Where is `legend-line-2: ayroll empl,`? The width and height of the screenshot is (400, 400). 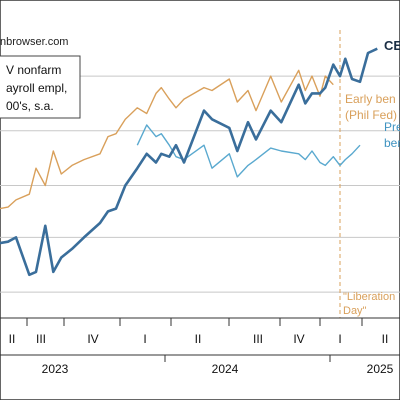 legend-line-2: ayroll empl, is located at coordinates (36, 88).